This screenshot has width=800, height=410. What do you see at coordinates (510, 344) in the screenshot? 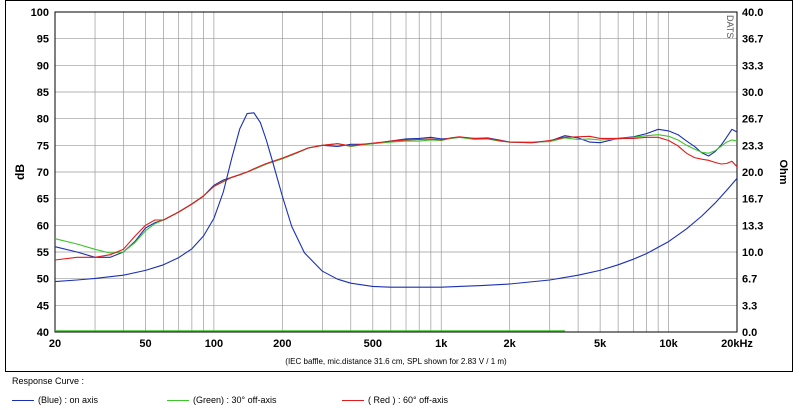
I see `x-tick-label: 2k` at bounding box center [510, 344].